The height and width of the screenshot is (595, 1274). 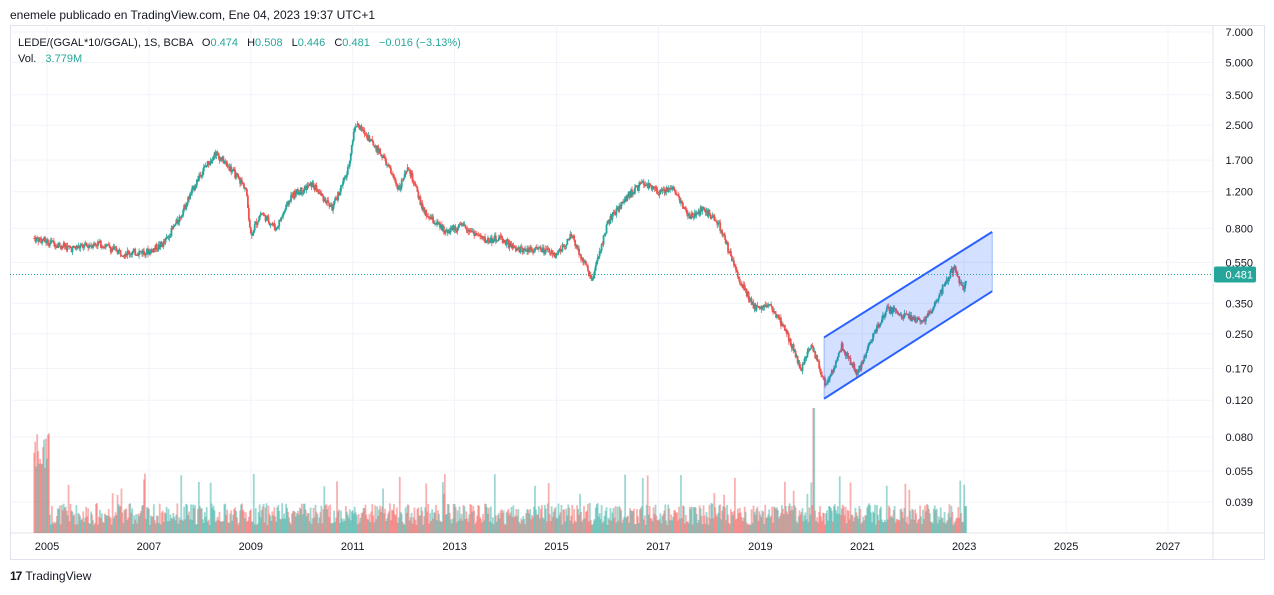 What do you see at coordinates (356, 43) in the screenshot?
I see `close-value: 0.481` at bounding box center [356, 43].